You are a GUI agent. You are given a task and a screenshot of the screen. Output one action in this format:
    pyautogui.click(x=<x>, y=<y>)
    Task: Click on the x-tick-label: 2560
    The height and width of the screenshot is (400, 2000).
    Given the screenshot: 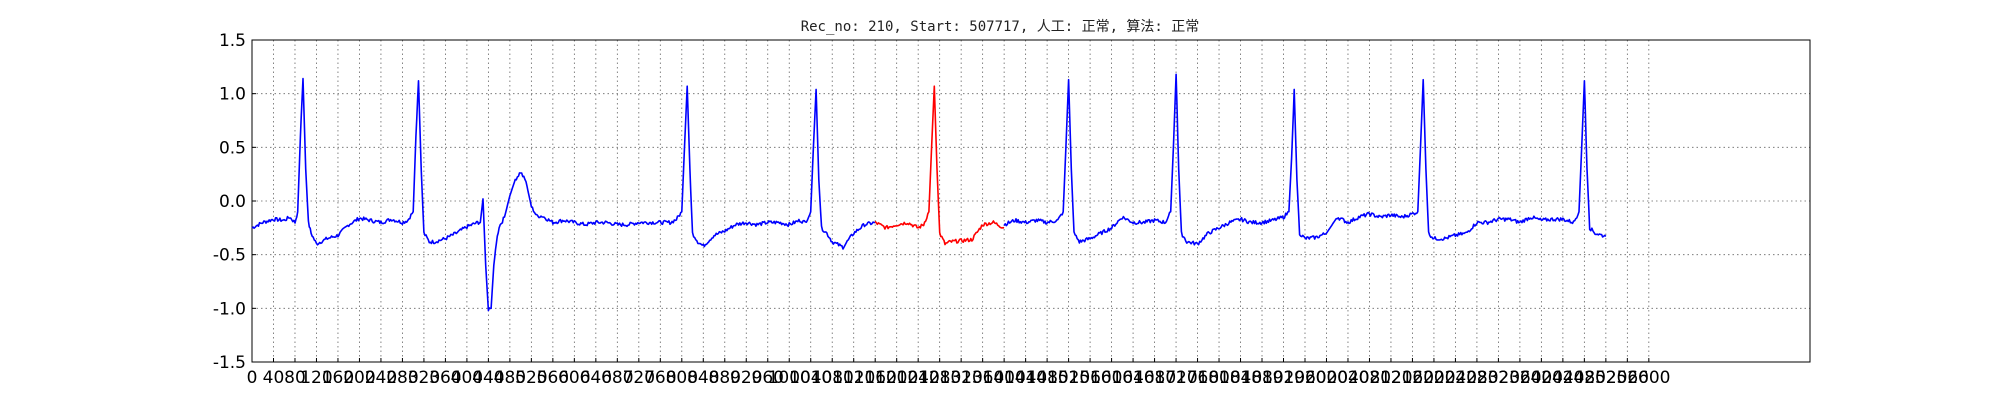 What is the action you would take?
    pyautogui.click(x=1627, y=378)
    